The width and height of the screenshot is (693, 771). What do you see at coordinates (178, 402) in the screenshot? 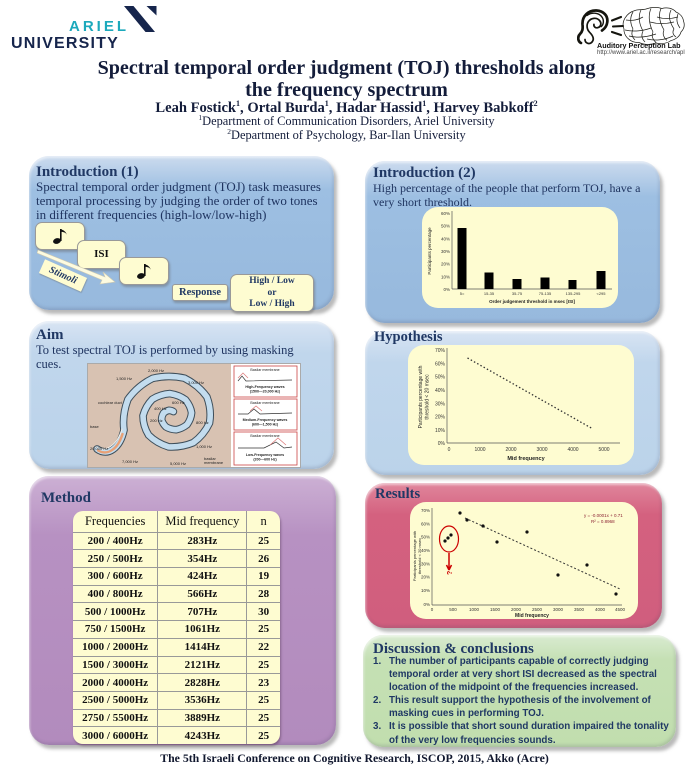
I see `svg-text: 600 Hz` at bounding box center [178, 402].